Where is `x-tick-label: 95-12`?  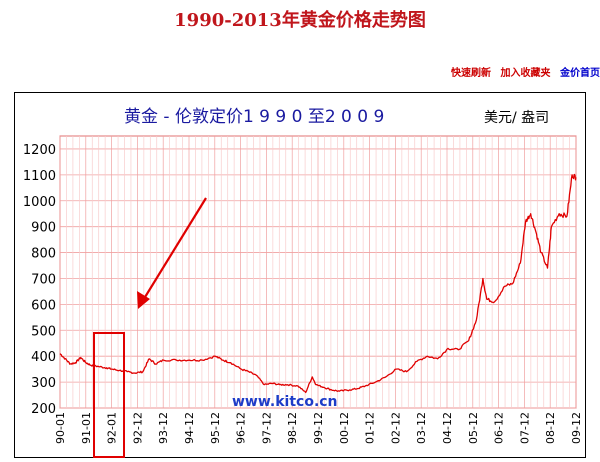 x-tick-label: 95-12 is located at coordinates (215, 428).